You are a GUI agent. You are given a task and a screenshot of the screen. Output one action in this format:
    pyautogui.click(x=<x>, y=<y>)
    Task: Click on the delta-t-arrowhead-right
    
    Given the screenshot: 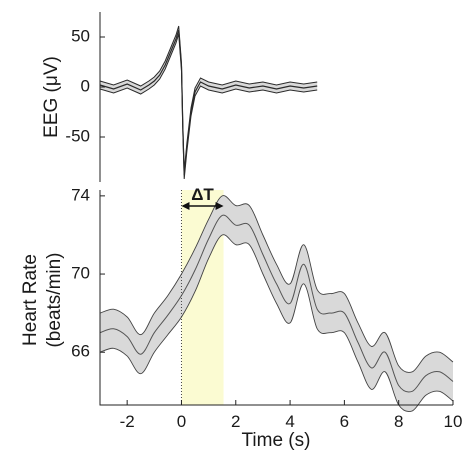 What is the action you would take?
    pyautogui.click(x=219, y=206)
    